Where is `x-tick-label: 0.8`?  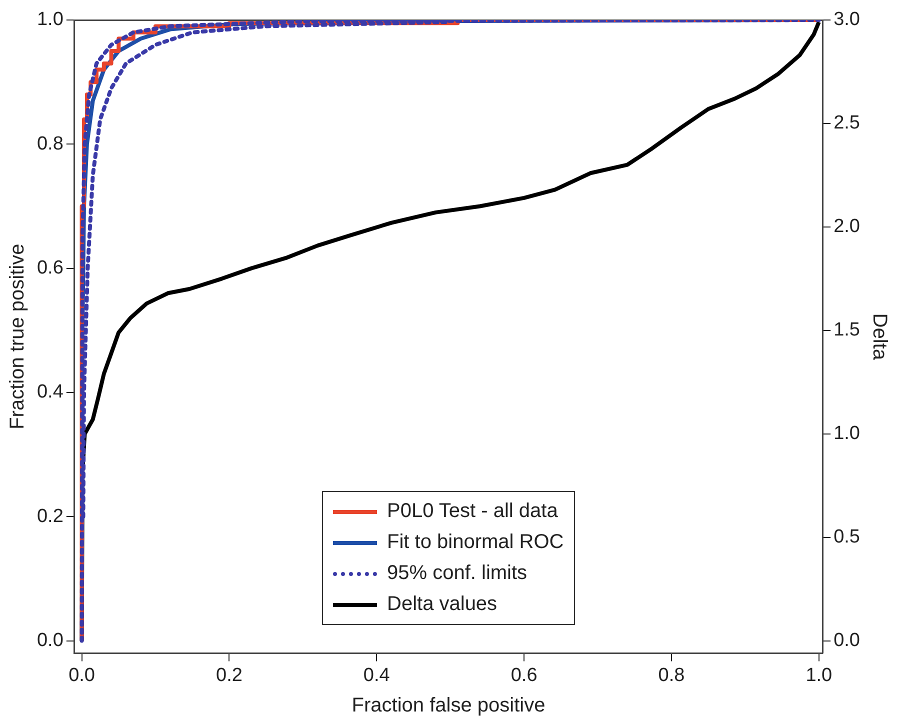
x-tick-label: 0.8 is located at coordinates (671, 675).